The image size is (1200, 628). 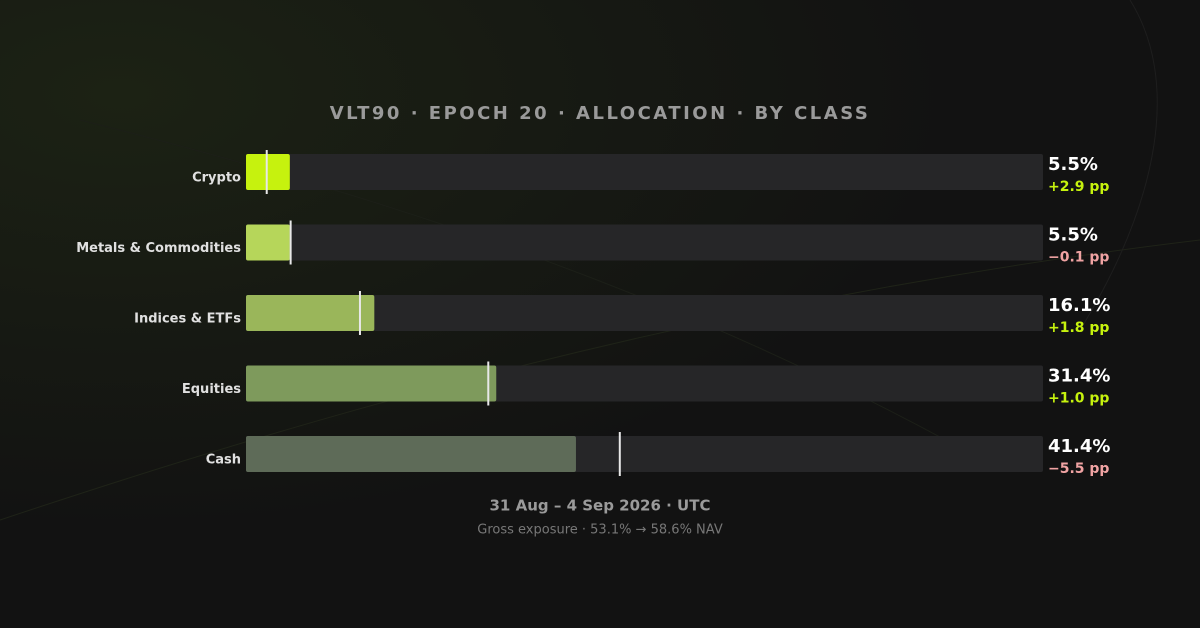 I want to click on change-label: +1.8 pp, so click(x=1078, y=328).